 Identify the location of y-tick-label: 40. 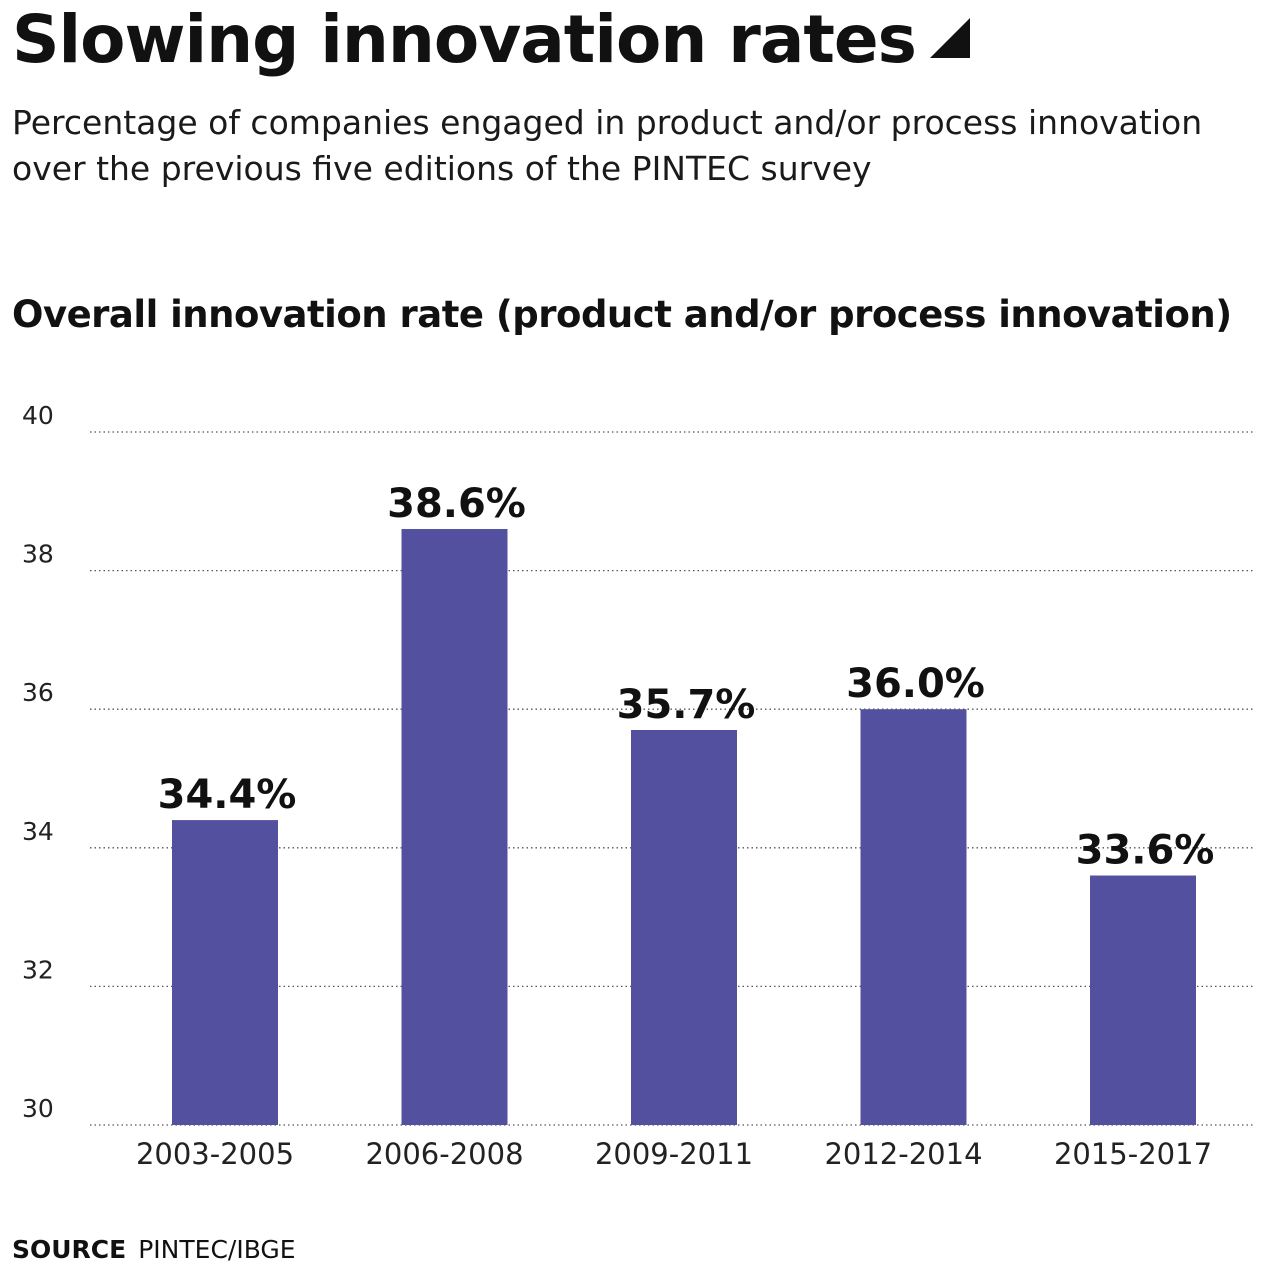
(38, 415).